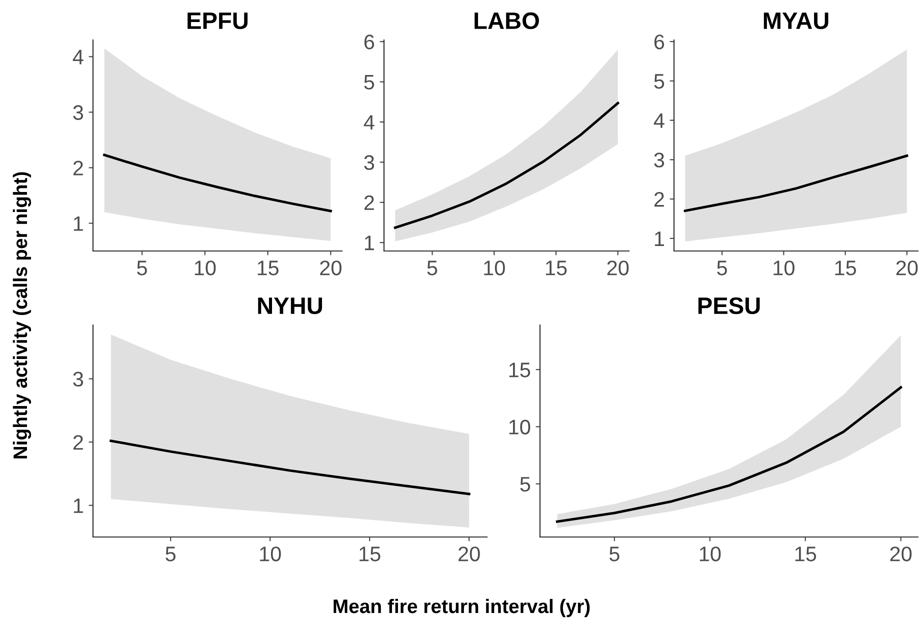 The height and width of the screenshot is (631, 923). Describe the element at coordinates (506, 21) in the screenshot. I see `chart-title: LABO` at that location.